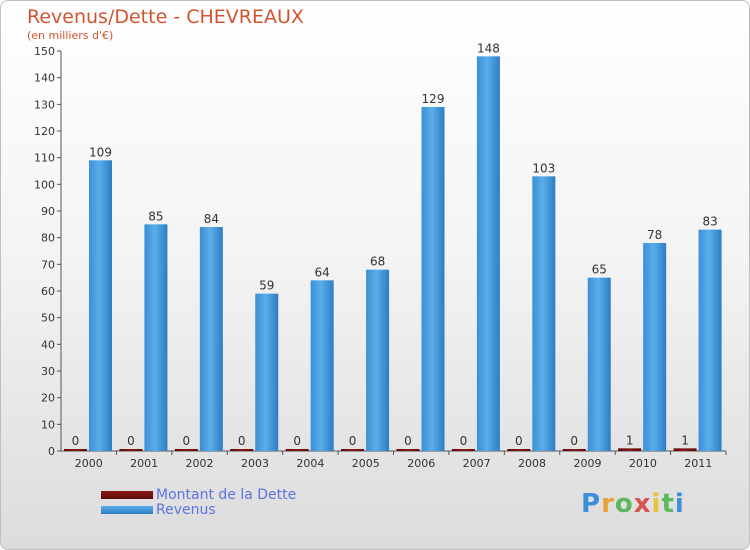 The image size is (750, 550). I want to click on bar-debt-2011, so click(685, 449).